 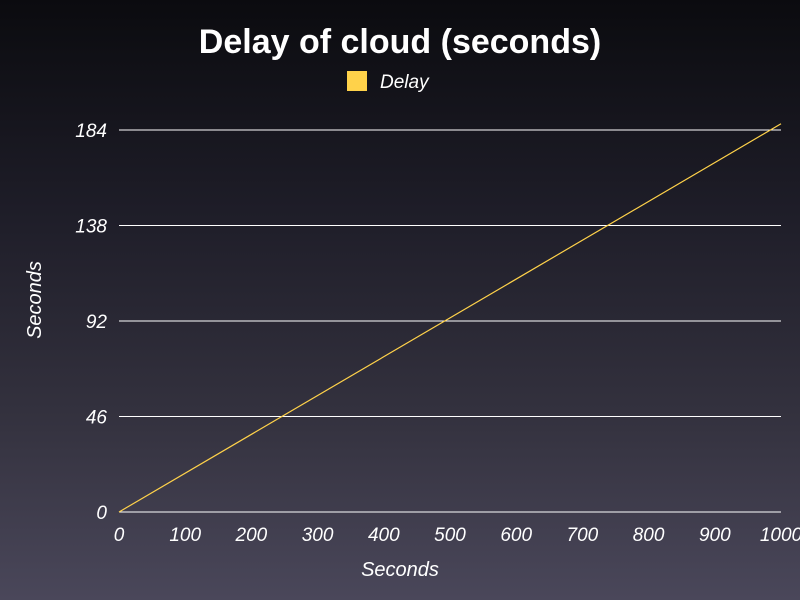 What do you see at coordinates (516, 535) in the screenshot?
I see `x-tick-label: 600` at bounding box center [516, 535].